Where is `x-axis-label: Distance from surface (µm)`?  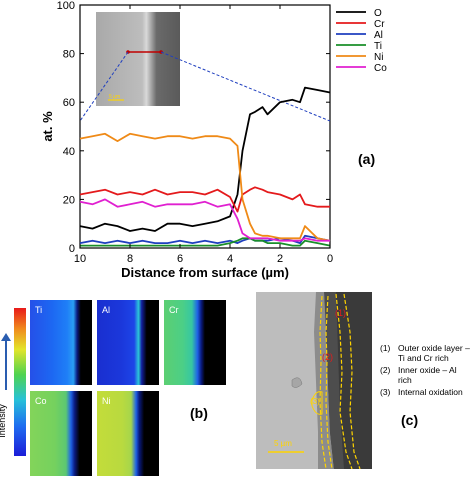
x-axis-label: Distance from surface (µm) is located at coordinates (205, 272).